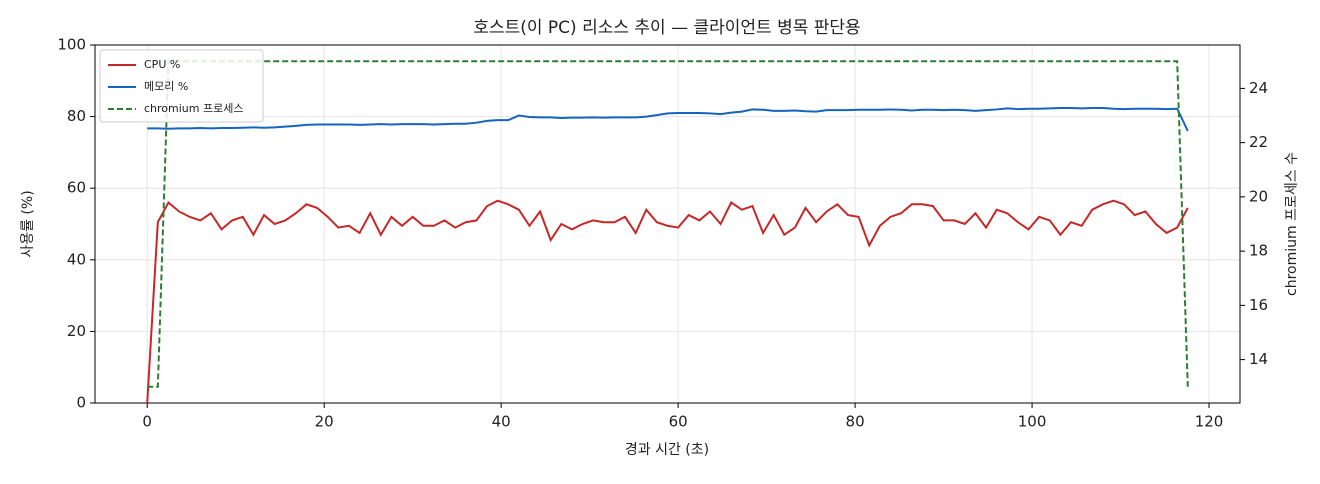 Image resolution: width=1320 pixels, height=484 pixels. What do you see at coordinates (667, 450) in the screenshot?
I see `x-axis-label: 경과 시간 (초)` at bounding box center [667, 450].